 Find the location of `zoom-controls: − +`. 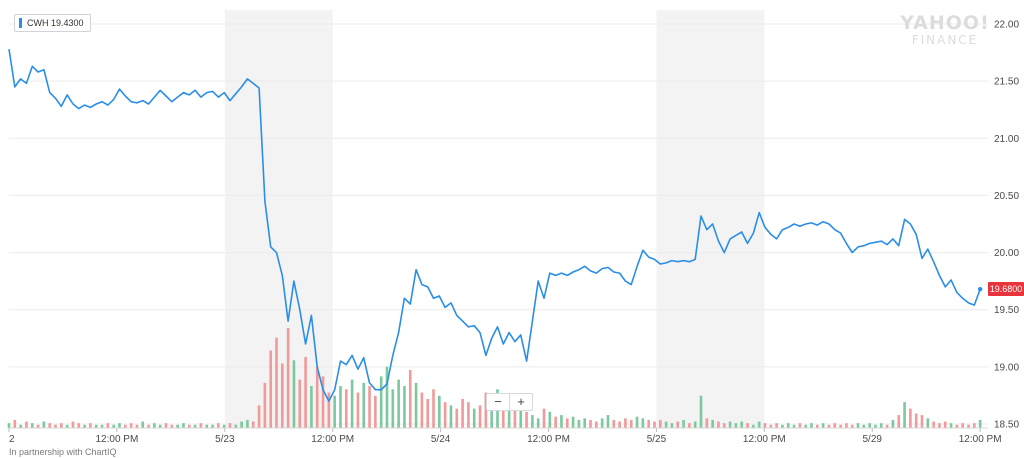

zoom-controls: − + is located at coordinates (509, 402).